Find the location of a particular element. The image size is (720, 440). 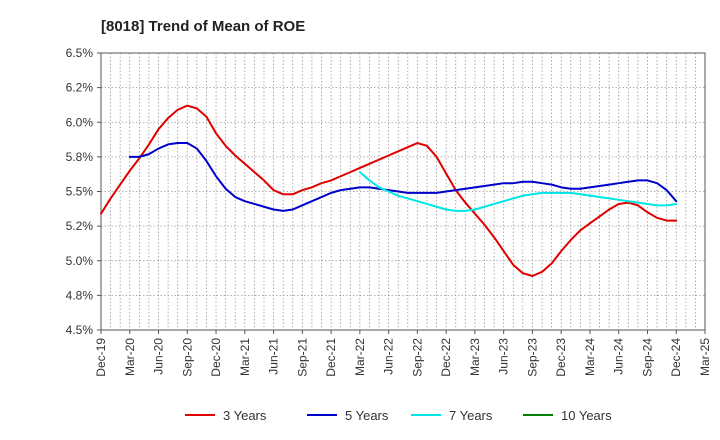

x-tick-label: Sep-21 is located at coordinates (302, 357).